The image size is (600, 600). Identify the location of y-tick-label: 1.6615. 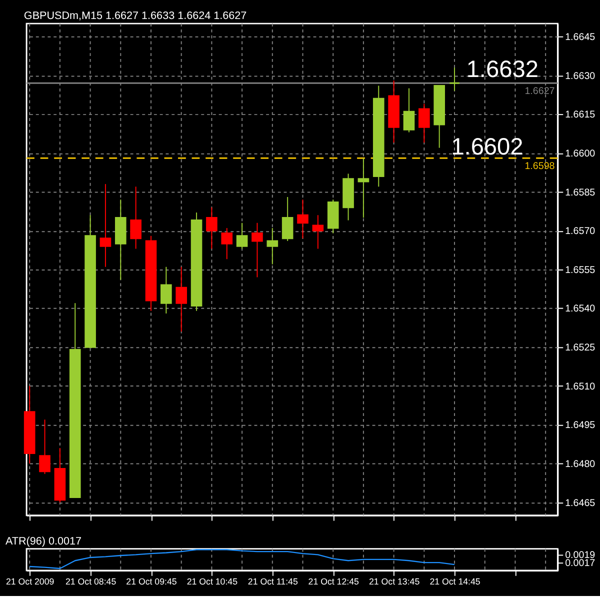
(580, 115).